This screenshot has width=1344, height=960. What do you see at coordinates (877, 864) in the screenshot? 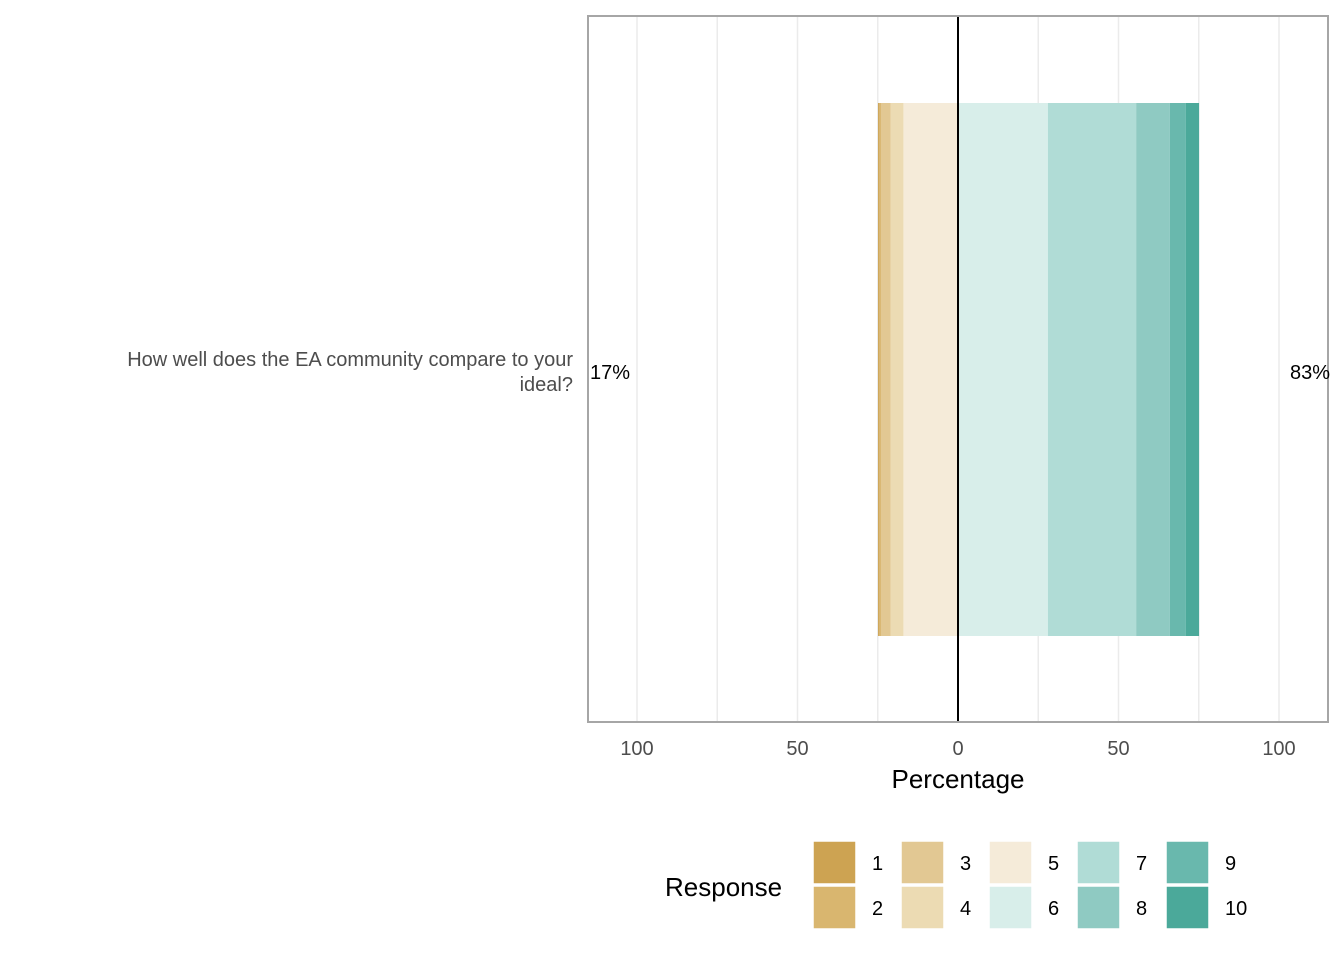
I see `legend-label-1: 1` at bounding box center [877, 864].